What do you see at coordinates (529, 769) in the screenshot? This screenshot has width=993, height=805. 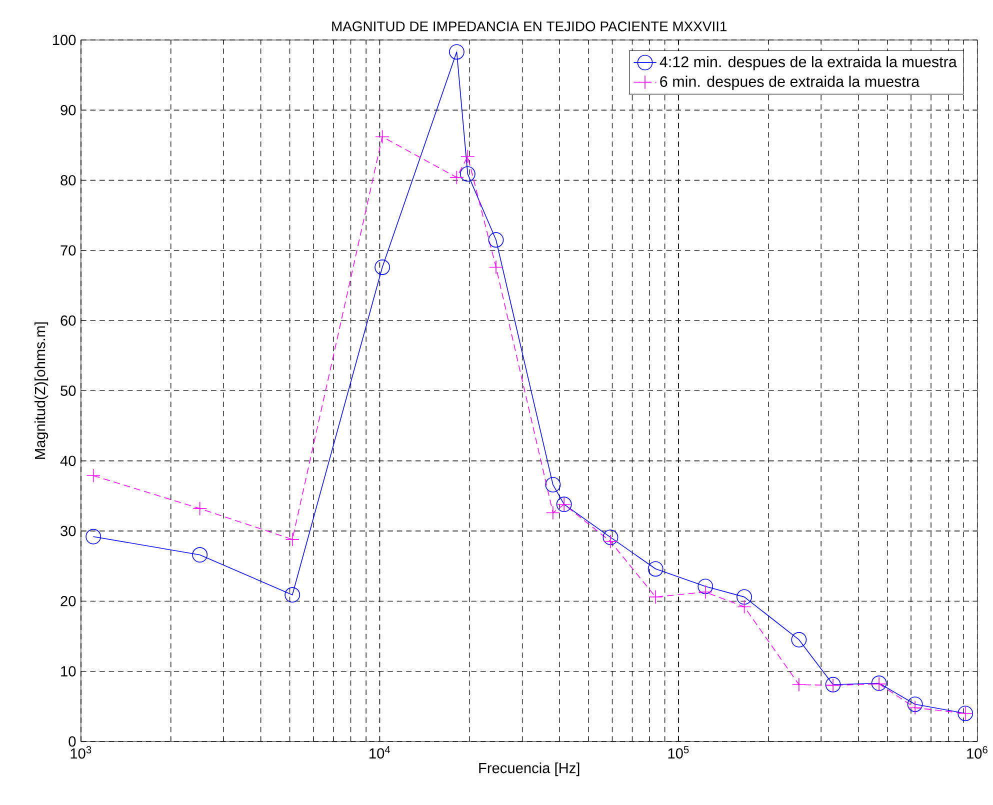 I see `x-axis-title: Frecuencia [Hz]` at bounding box center [529, 769].